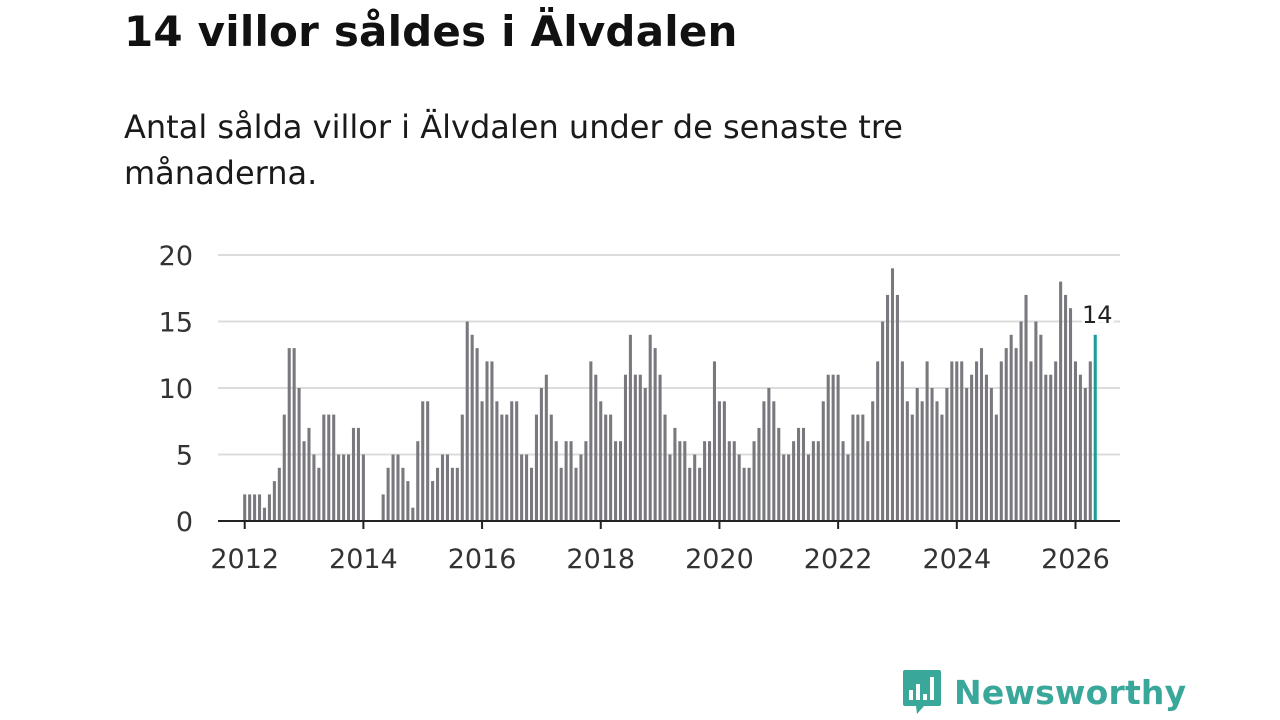 This screenshot has width=1280, height=720. What do you see at coordinates (956, 559) in the screenshot?
I see `x-tick-label: 2024` at bounding box center [956, 559].